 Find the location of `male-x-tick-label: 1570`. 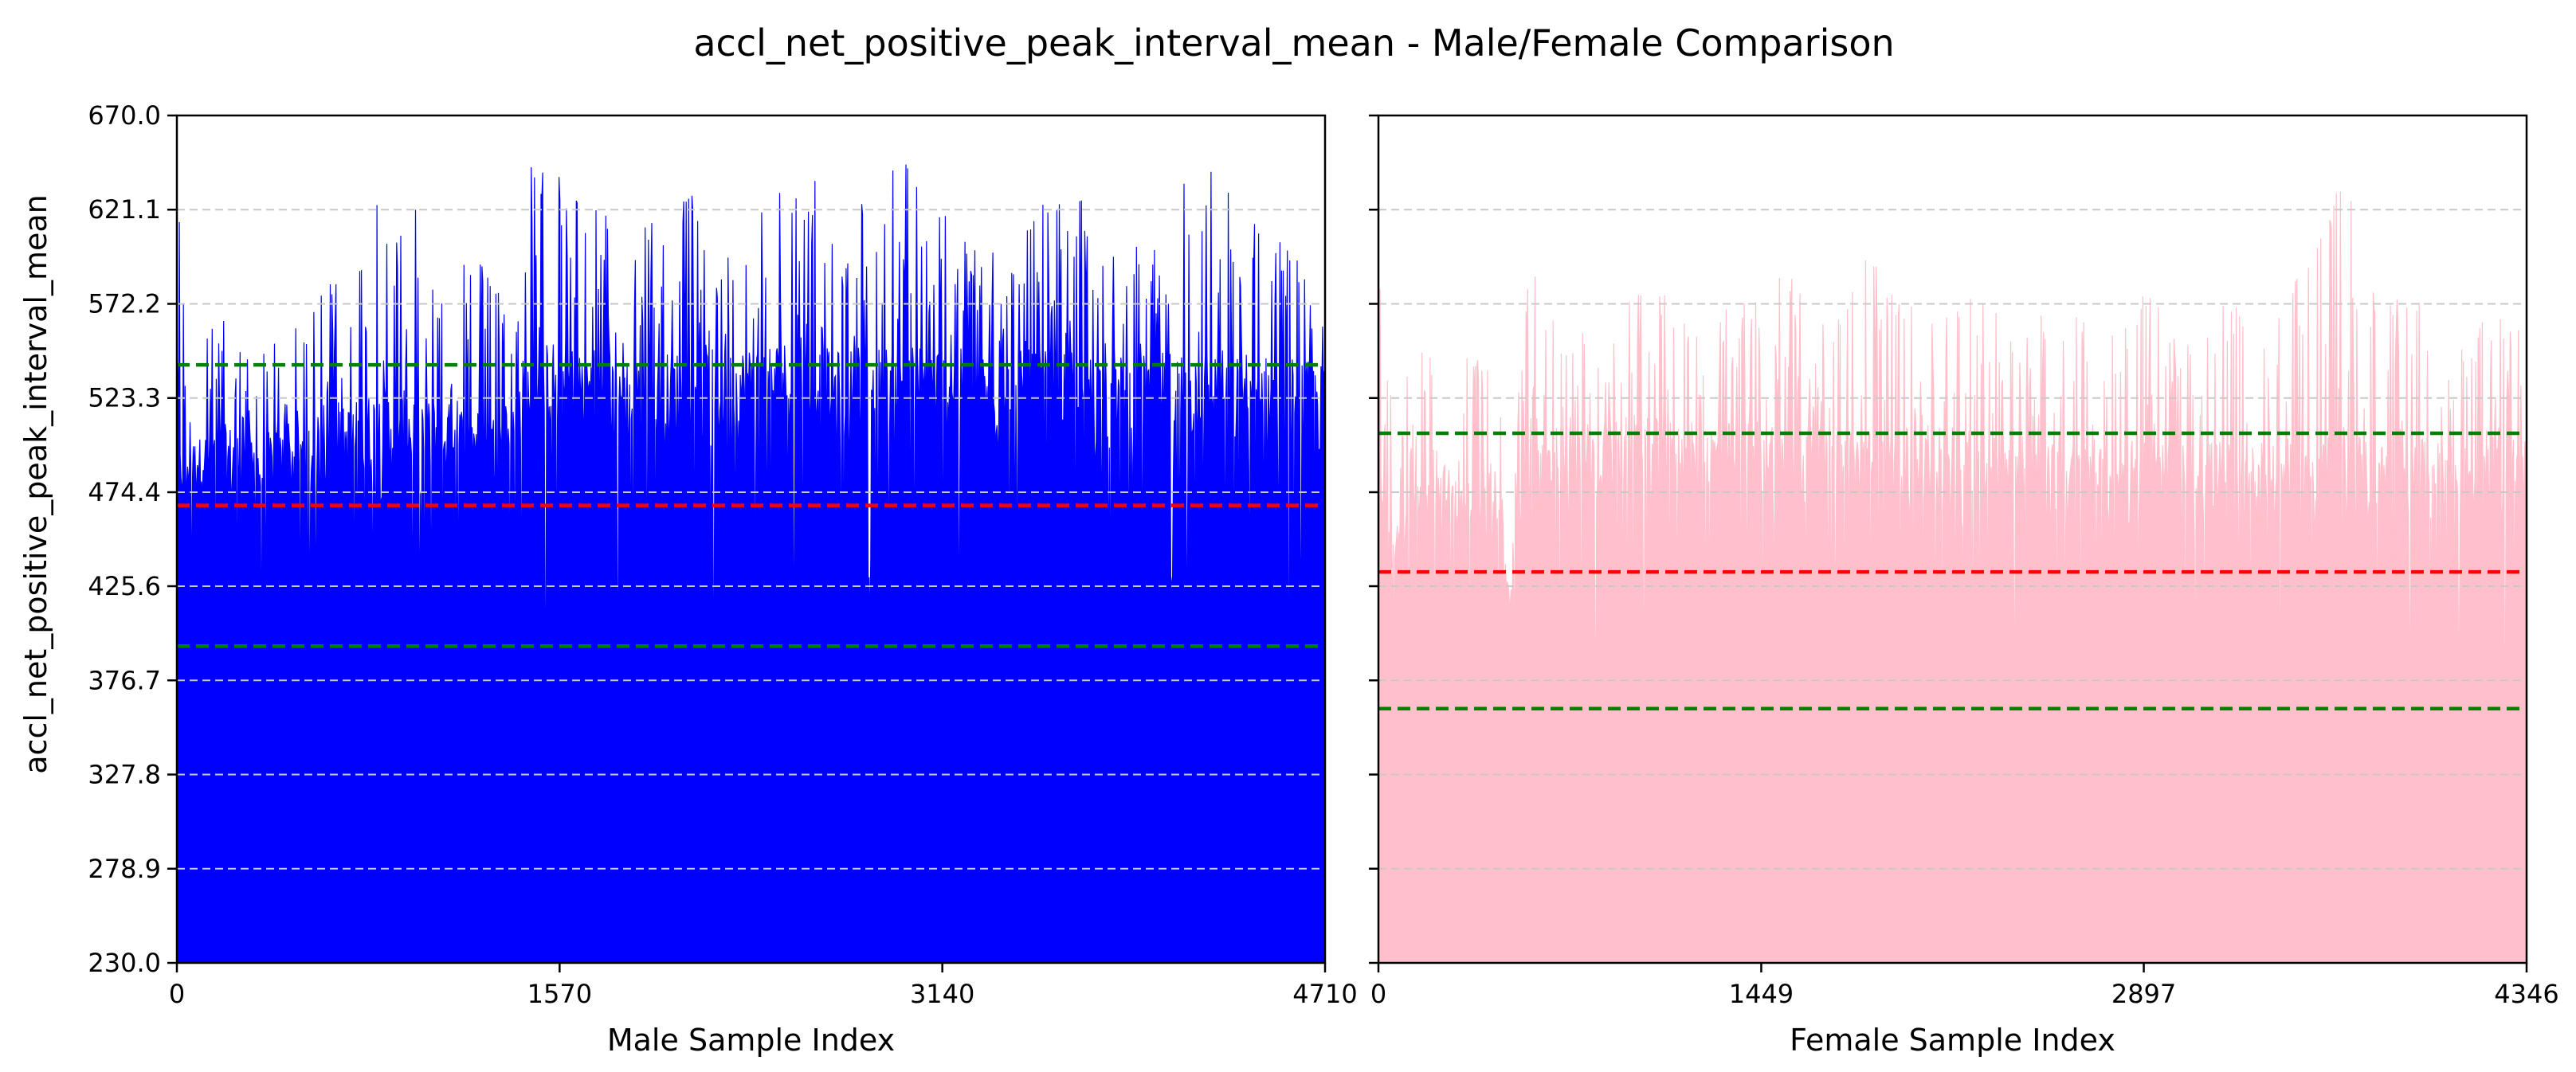

male-x-tick-label: 1570 is located at coordinates (559, 994).